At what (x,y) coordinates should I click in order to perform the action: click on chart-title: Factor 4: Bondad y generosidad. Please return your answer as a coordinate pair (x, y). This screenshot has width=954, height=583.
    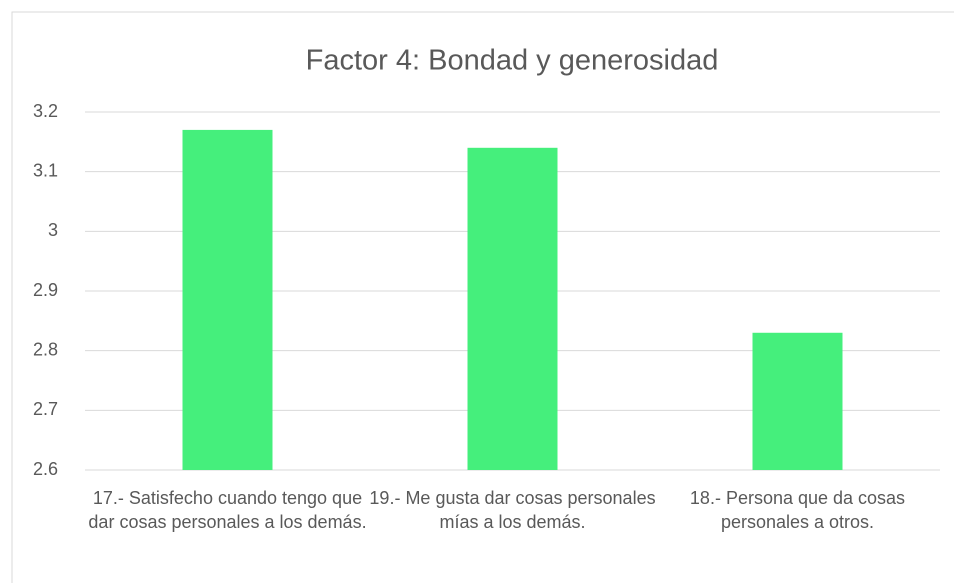
    Looking at the image, I should click on (512, 61).